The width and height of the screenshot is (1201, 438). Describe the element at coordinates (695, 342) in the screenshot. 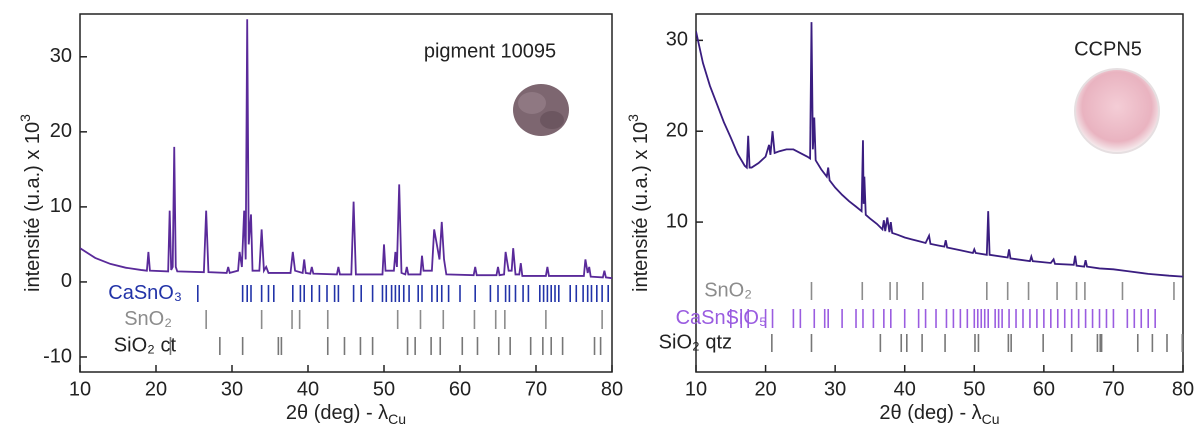

I see `phase-label: SiO₂ qtz` at that location.